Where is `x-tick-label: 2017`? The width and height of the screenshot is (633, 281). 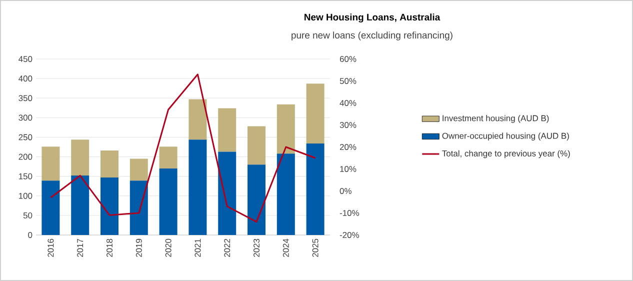
x-tick-label: 2017 is located at coordinates (80, 247).